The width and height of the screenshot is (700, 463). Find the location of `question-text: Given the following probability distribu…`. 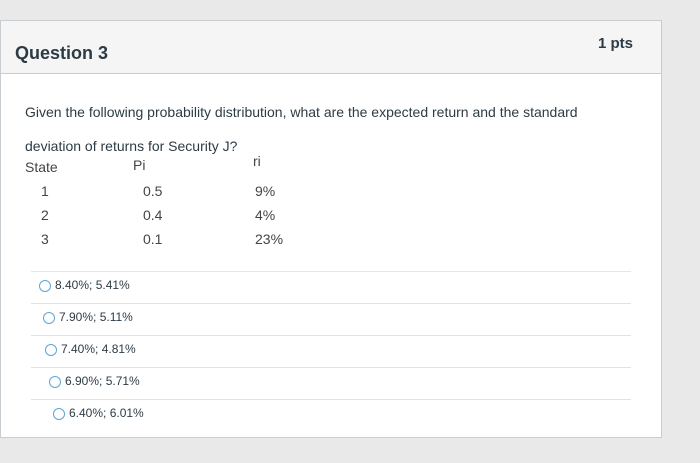

question-text: Given the following probability distribu… is located at coordinates (301, 129).